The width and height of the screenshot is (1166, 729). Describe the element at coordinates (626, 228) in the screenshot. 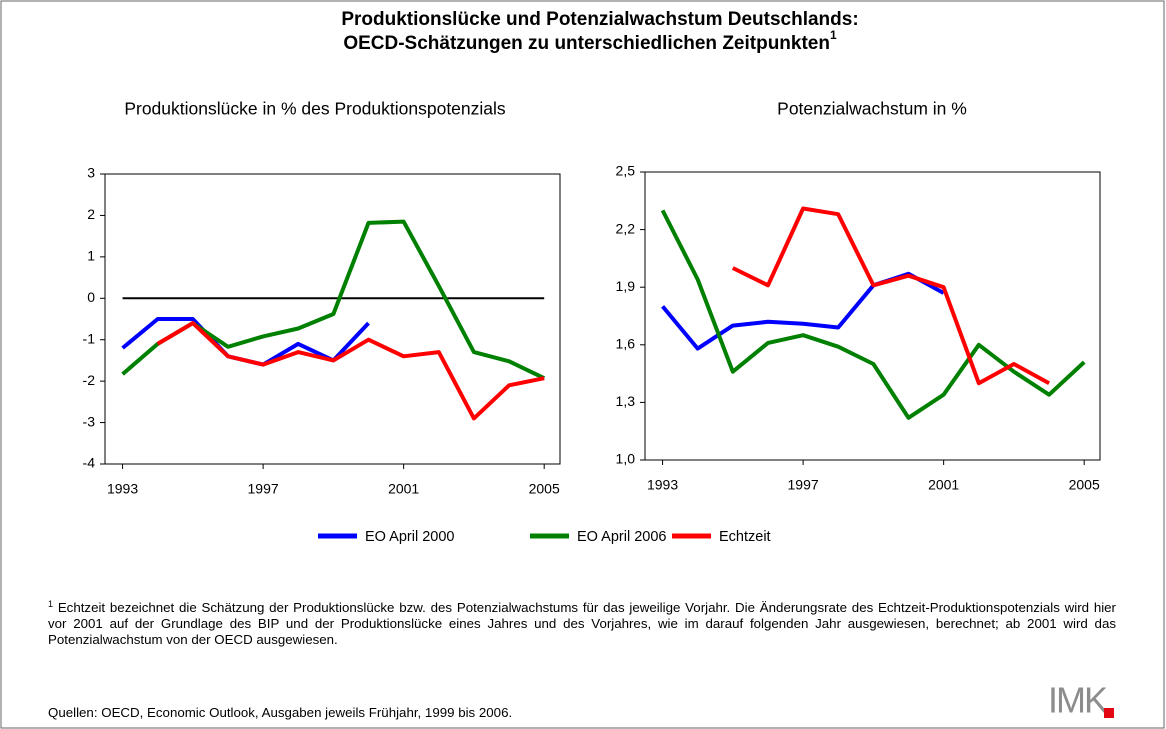

I see `y-tick-label: 2,2` at that location.